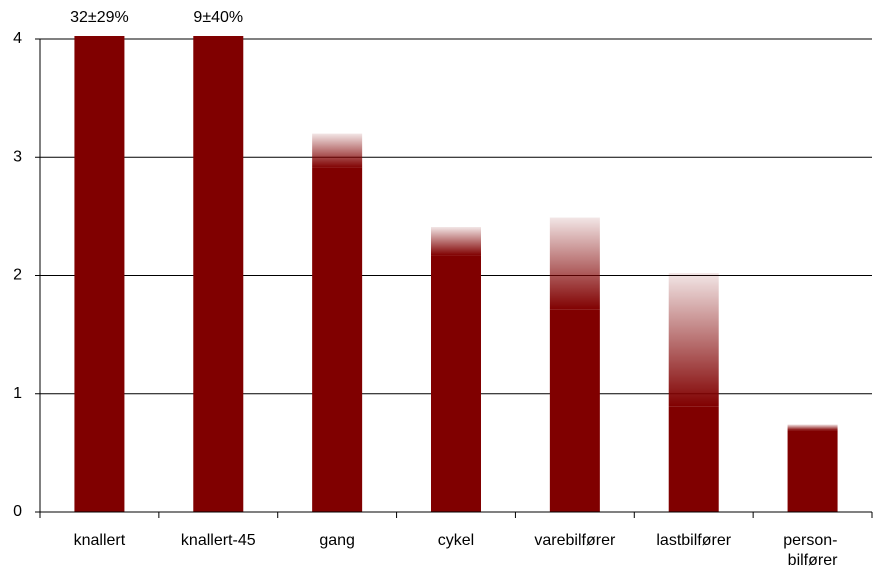  I want to click on x-tick-label: knallert-45, so click(218, 540).